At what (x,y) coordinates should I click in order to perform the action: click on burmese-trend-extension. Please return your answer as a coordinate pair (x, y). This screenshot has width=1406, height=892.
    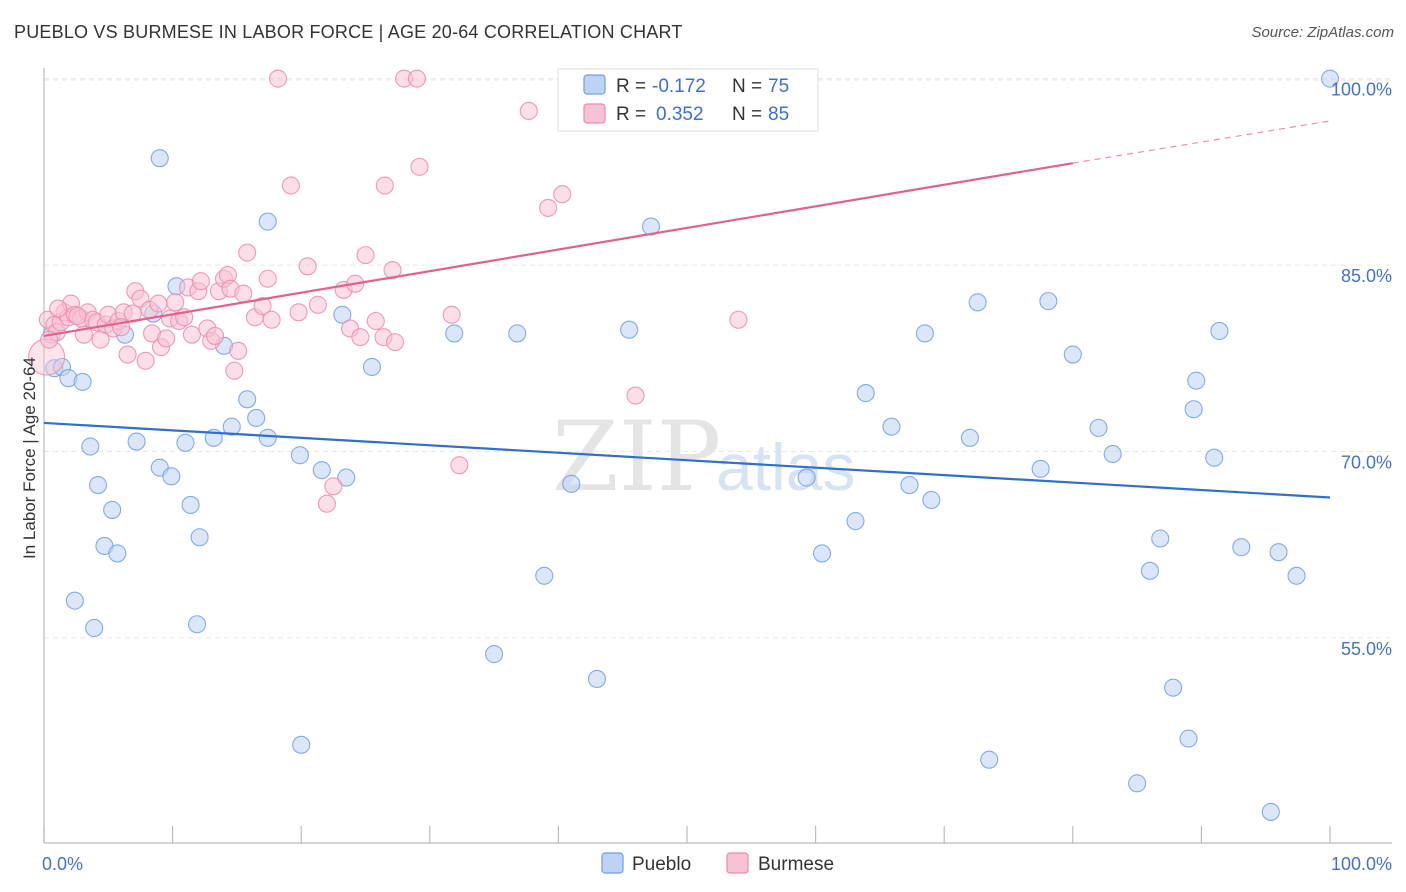
    Looking at the image, I should click on (1201, 142).